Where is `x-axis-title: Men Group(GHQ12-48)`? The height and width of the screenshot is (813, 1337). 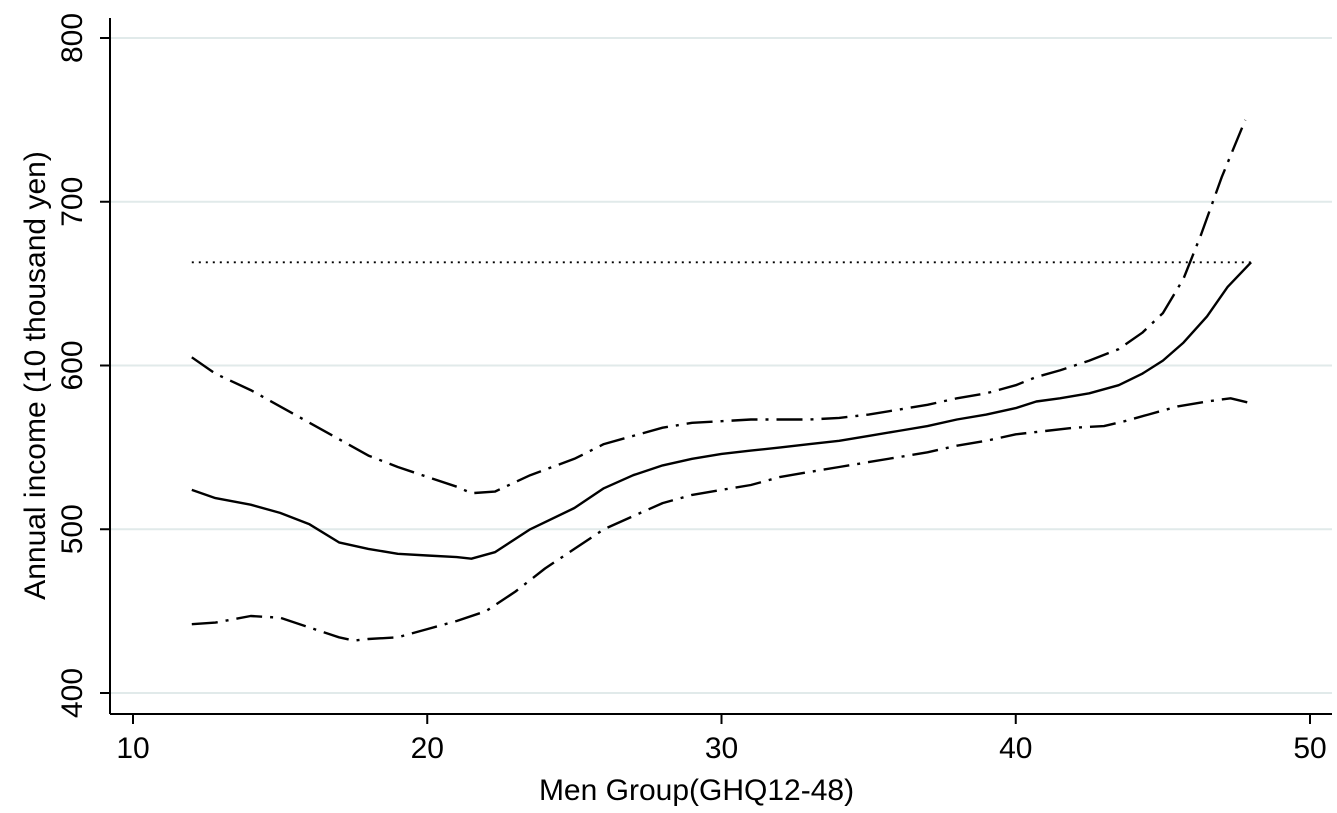
x-axis-title: Men Group(GHQ12-48) is located at coordinates (696, 790).